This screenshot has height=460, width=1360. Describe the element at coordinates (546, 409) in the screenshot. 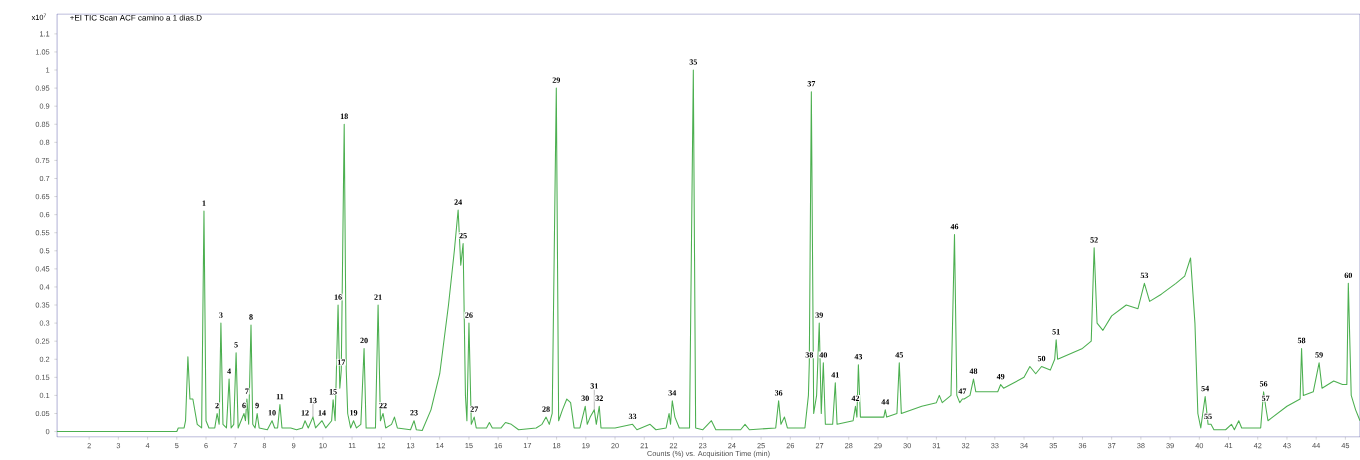

I see `annotation: 28` at that location.